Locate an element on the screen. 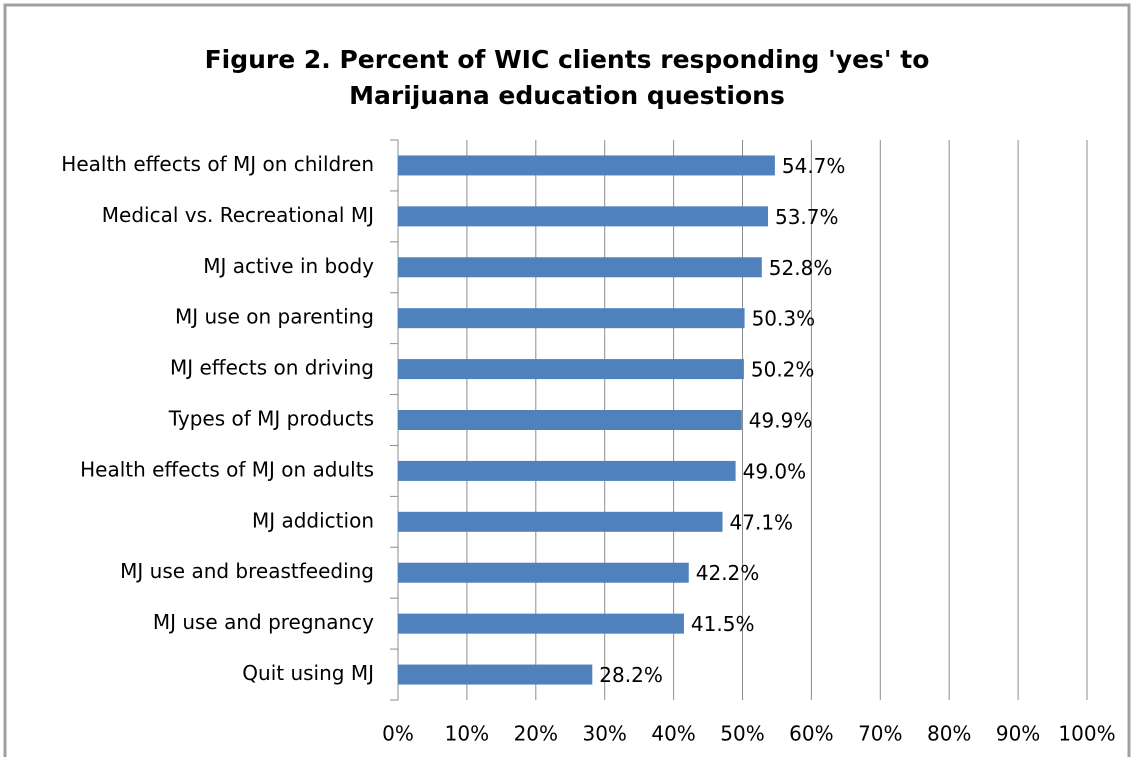  value-label: 50.3% is located at coordinates (784, 319).